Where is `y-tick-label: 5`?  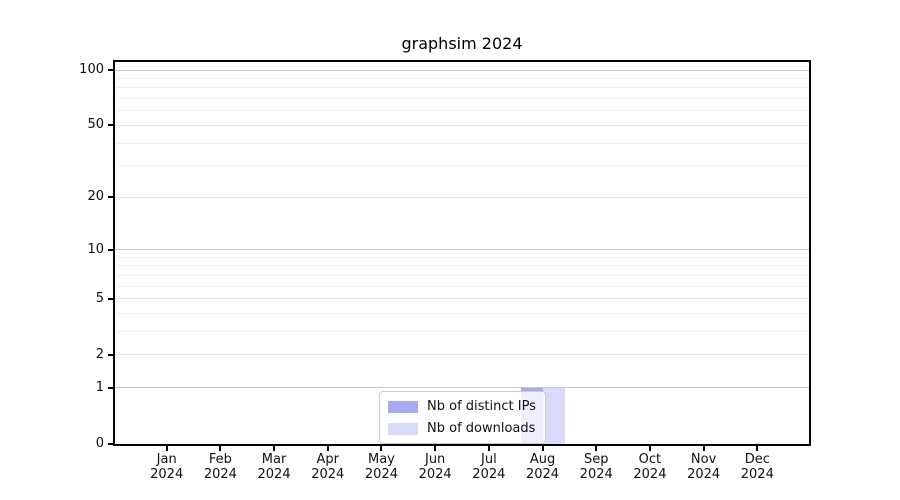
y-tick-label: 5 is located at coordinates (99, 298).